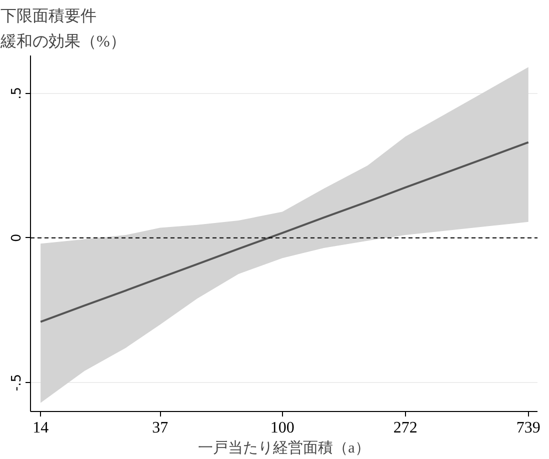 This screenshot has height=459, width=549. Describe the element at coordinates (40, 428) in the screenshot. I see `x-tick-label: 14` at that location.